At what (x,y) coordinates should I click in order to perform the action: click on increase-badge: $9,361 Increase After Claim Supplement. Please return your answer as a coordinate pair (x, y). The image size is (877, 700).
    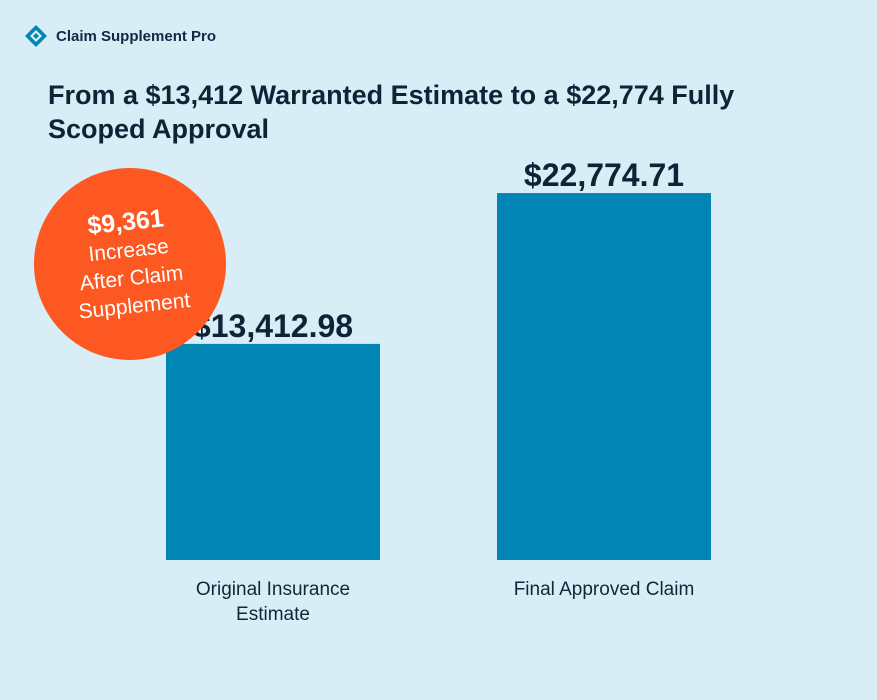
    Looking at the image, I should click on (130, 264).